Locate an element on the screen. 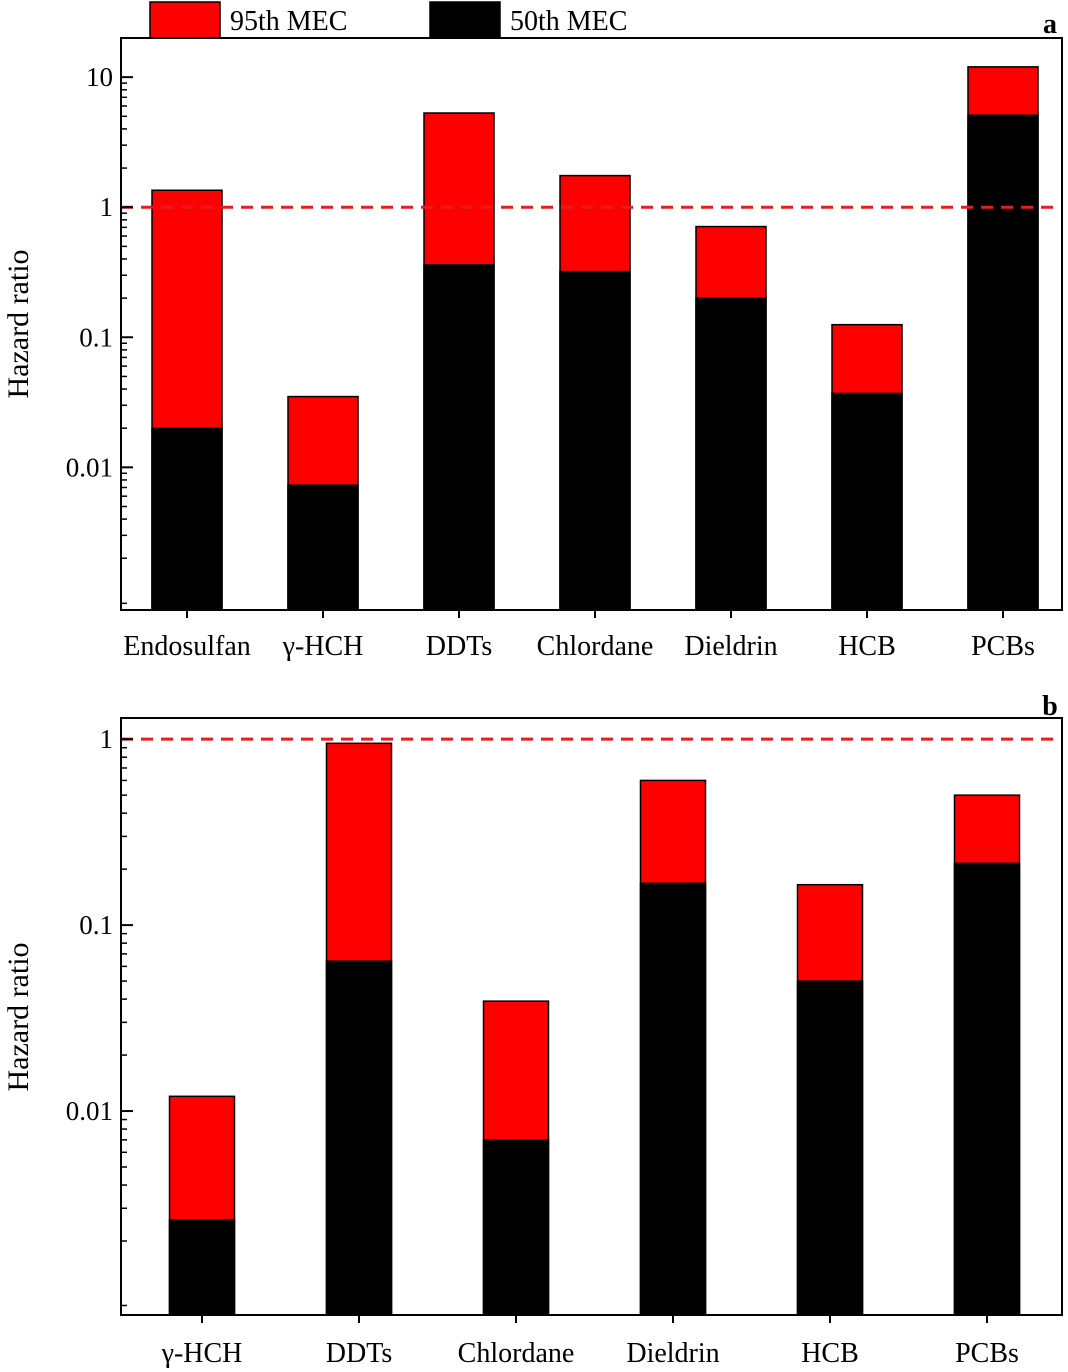 This screenshot has width=1068, height=1372. y-tick-label-b-2: 1 is located at coordinates (107, 739).